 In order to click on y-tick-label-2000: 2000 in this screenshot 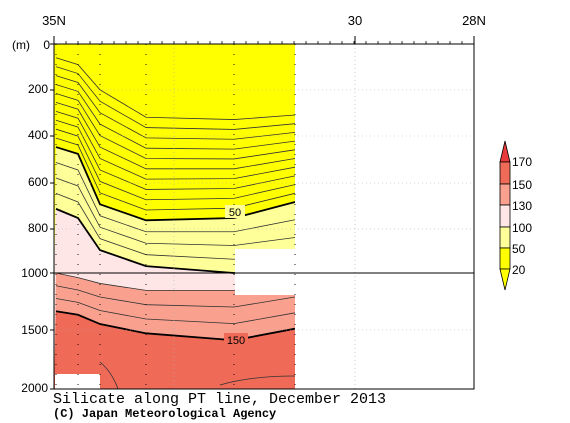, I will do `click(34, 388)`.